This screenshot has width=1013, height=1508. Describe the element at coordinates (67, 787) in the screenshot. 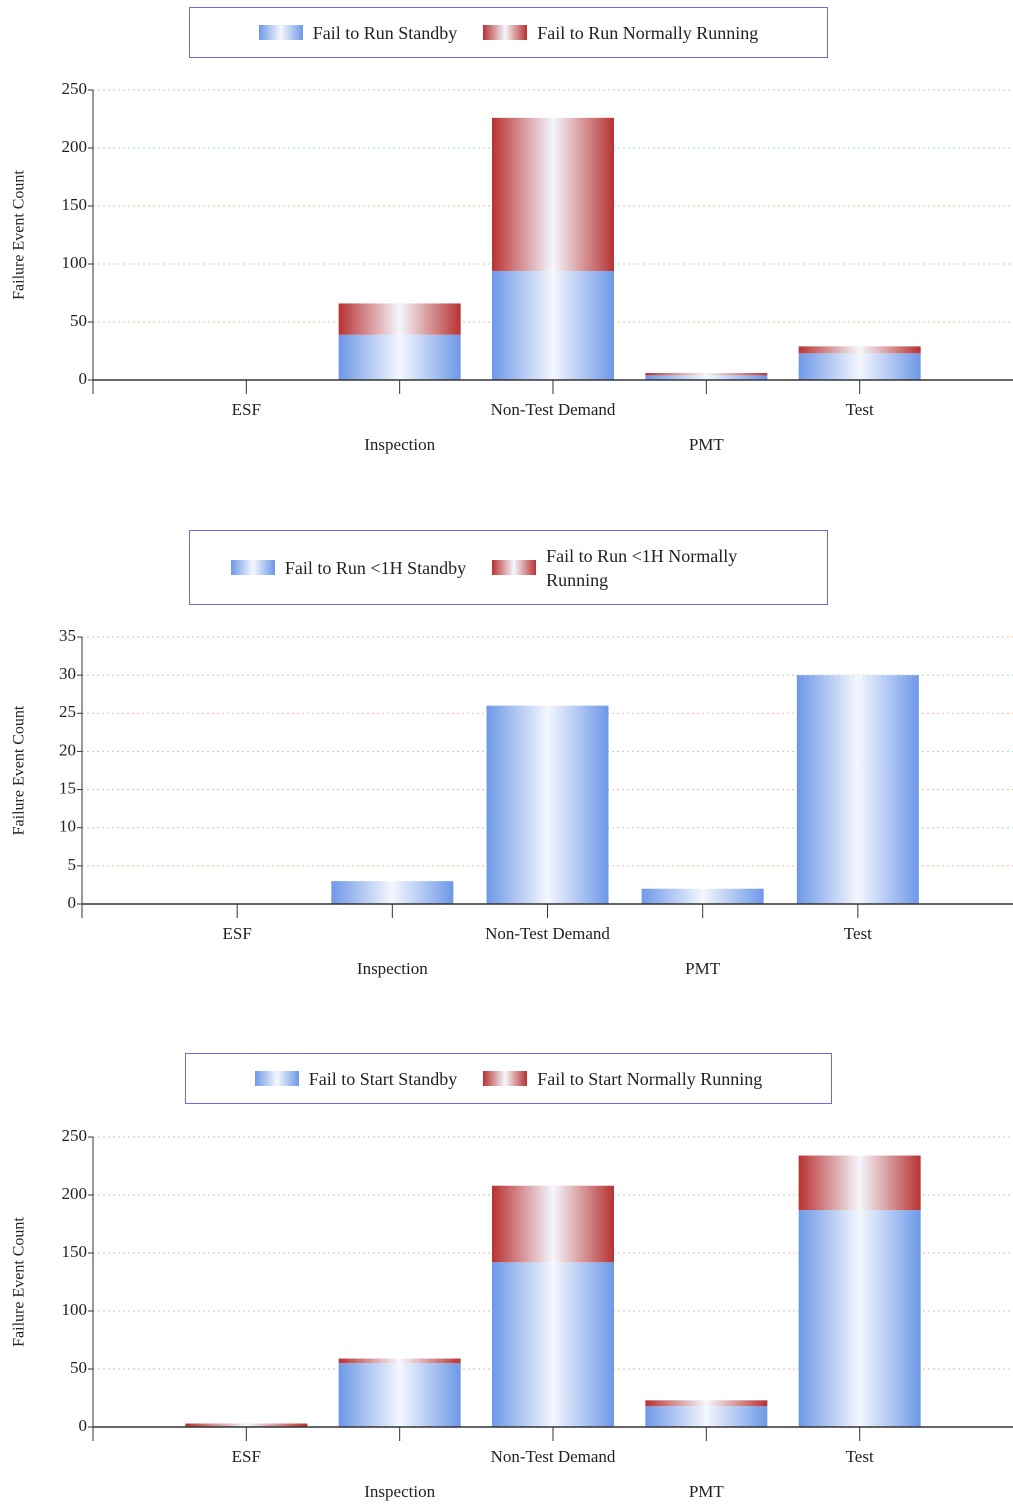

I see `y-tick-label: 15` at that location.